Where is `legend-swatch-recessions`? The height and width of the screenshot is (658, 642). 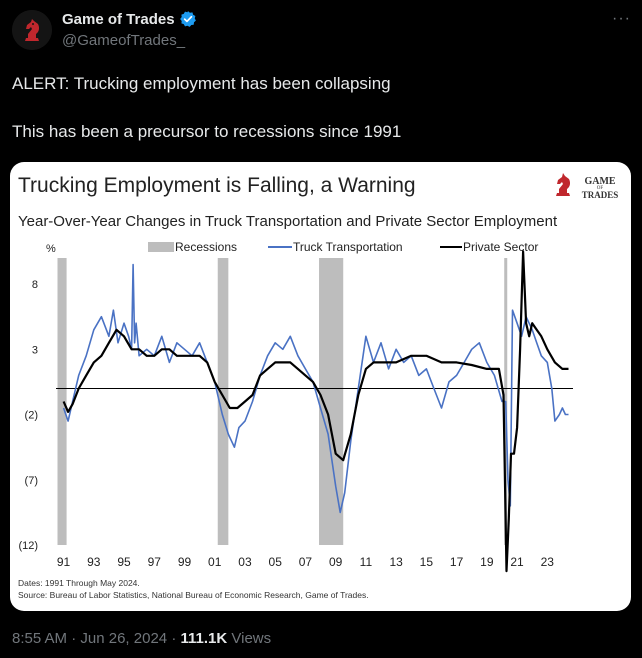 legend-swatch-recessions is located at coordinates (161, 247).